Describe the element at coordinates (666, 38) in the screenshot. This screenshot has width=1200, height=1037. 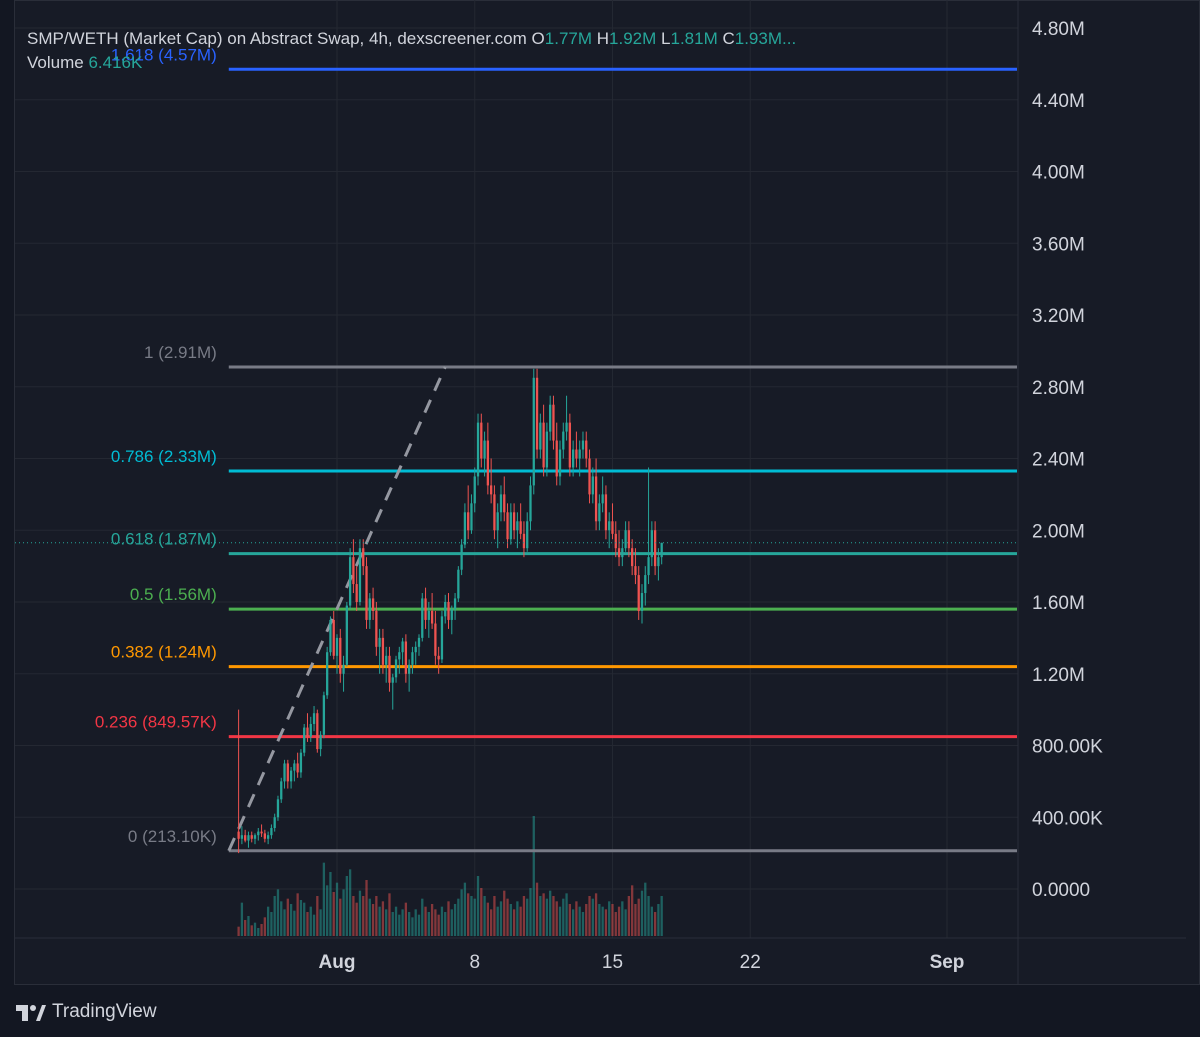
I see `low-label: L` at that location.